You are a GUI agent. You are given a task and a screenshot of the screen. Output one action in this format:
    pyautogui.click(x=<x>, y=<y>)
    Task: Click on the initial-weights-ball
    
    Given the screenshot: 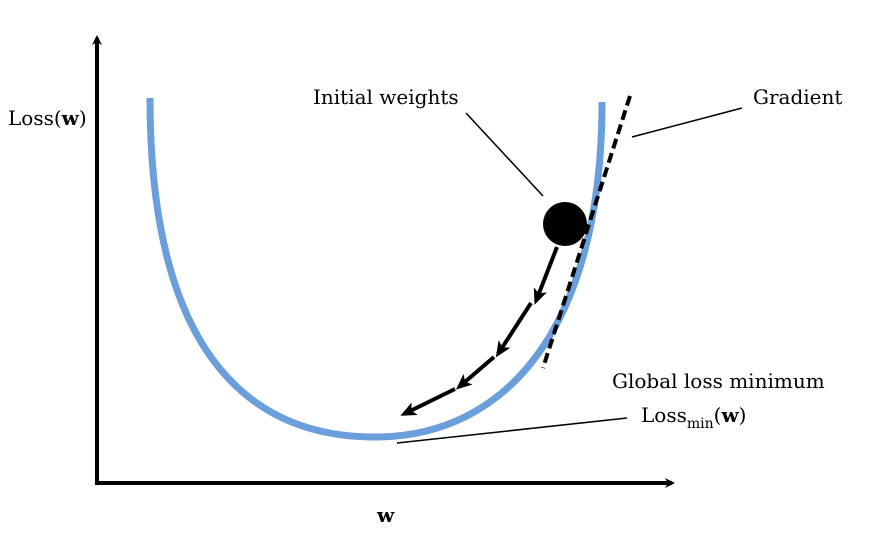 What is the action you would take?
    pyautogui.click(x=565, y=224)
    